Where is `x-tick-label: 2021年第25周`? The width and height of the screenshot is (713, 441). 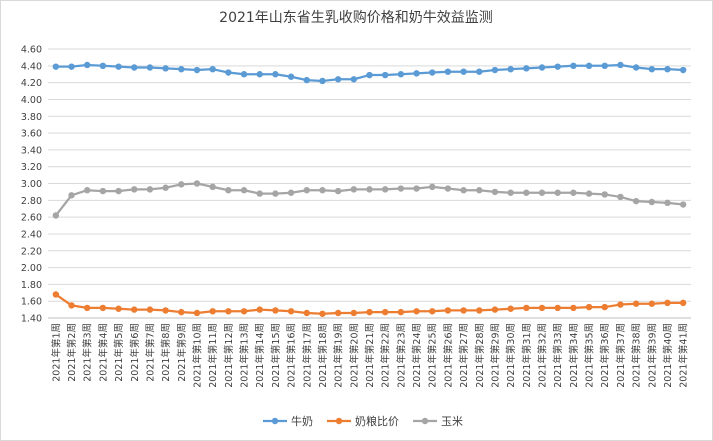 x-tick-label: 2021年第25周 is located at coordinates (433, 355).